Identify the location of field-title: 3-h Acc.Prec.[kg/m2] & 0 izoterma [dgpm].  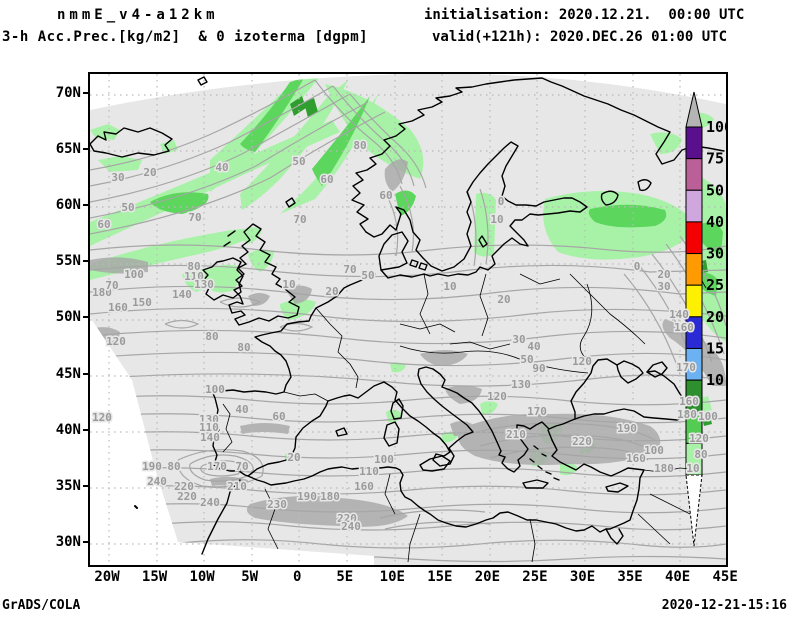
(185, 37).